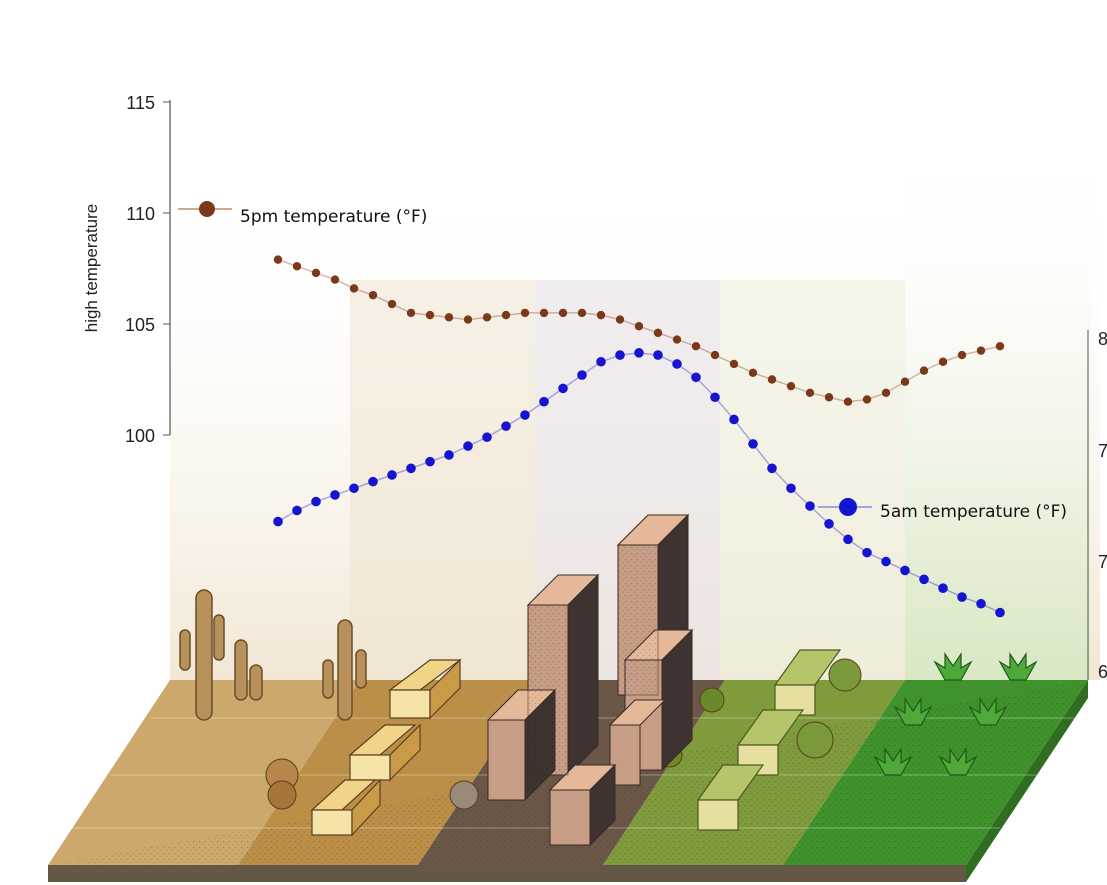  I want to click on right-tick-clipped-4: 6, so click(1102, 672).